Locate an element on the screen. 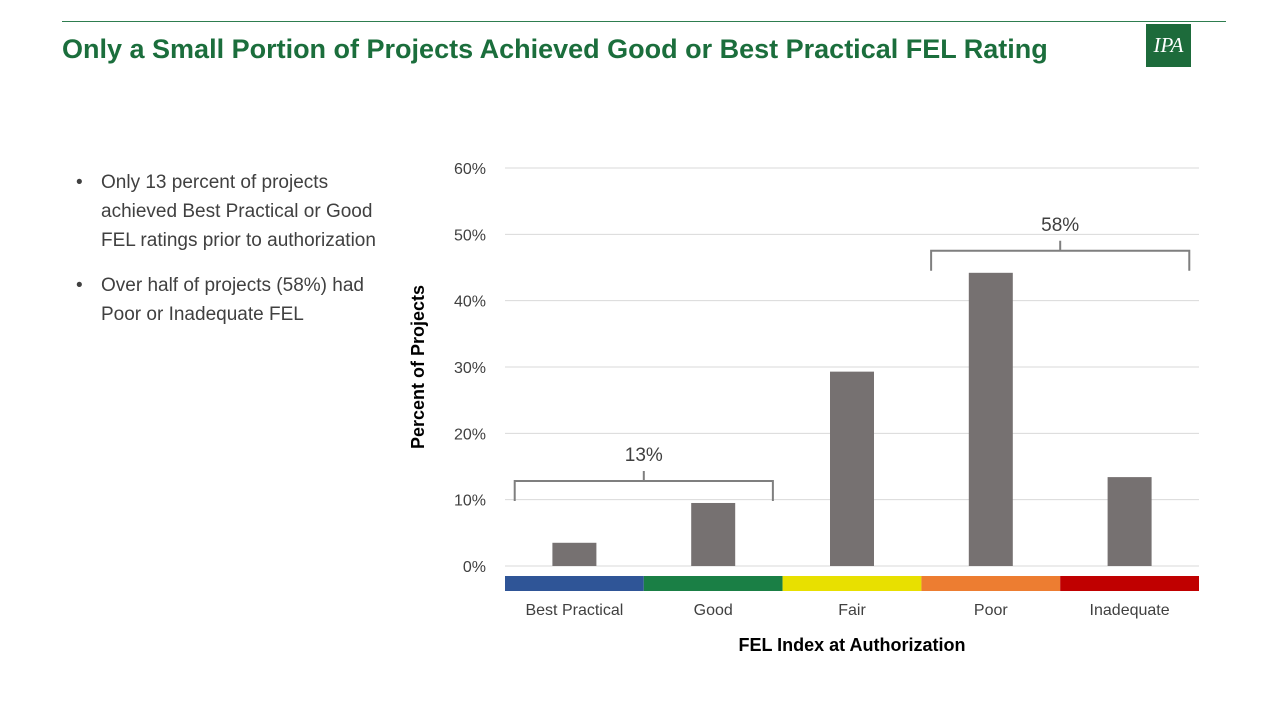  x-tick-label: Good is located at coordinates (713, 610).